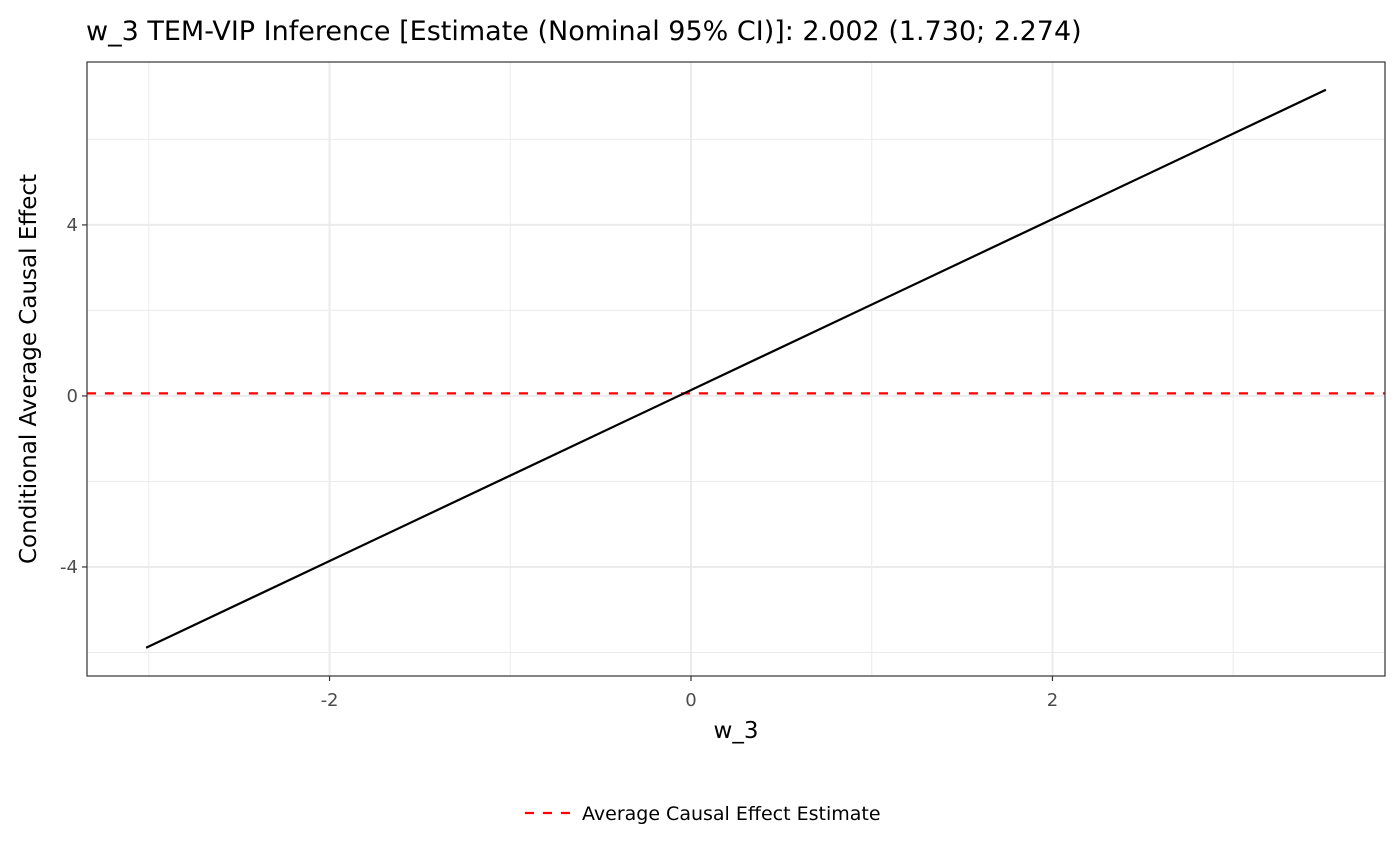  I want to click on legend-label: Average Causal Effect Estimate, so click(731, 814).